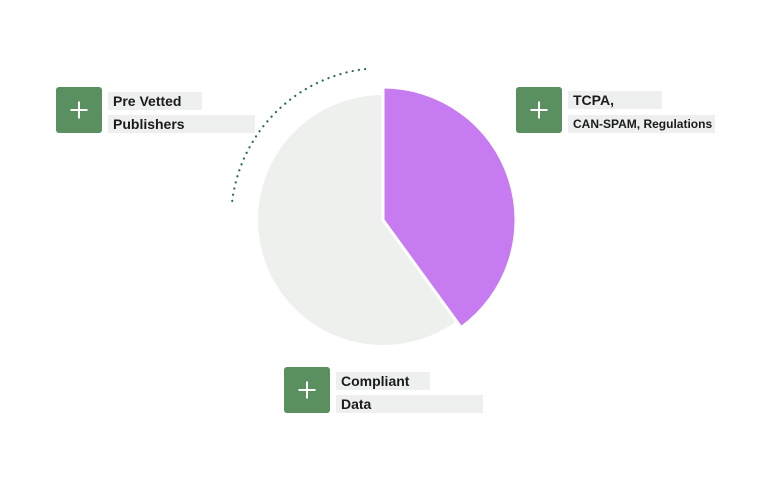 The height and width of the screenshot is (498, 768). Describe the element at coordinates (641, 124) in the screenshot. I see `callout-label-line2: CAN-SPAM, Regulations` at that location.